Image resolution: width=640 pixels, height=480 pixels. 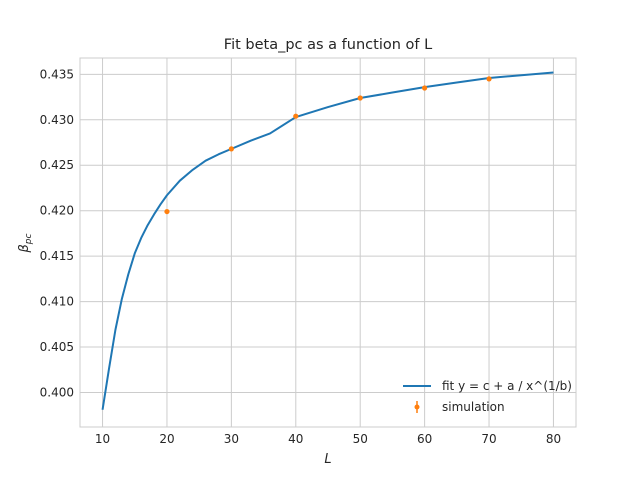 I want to click on x-tick-label: 80, so click(x=553, y=439).